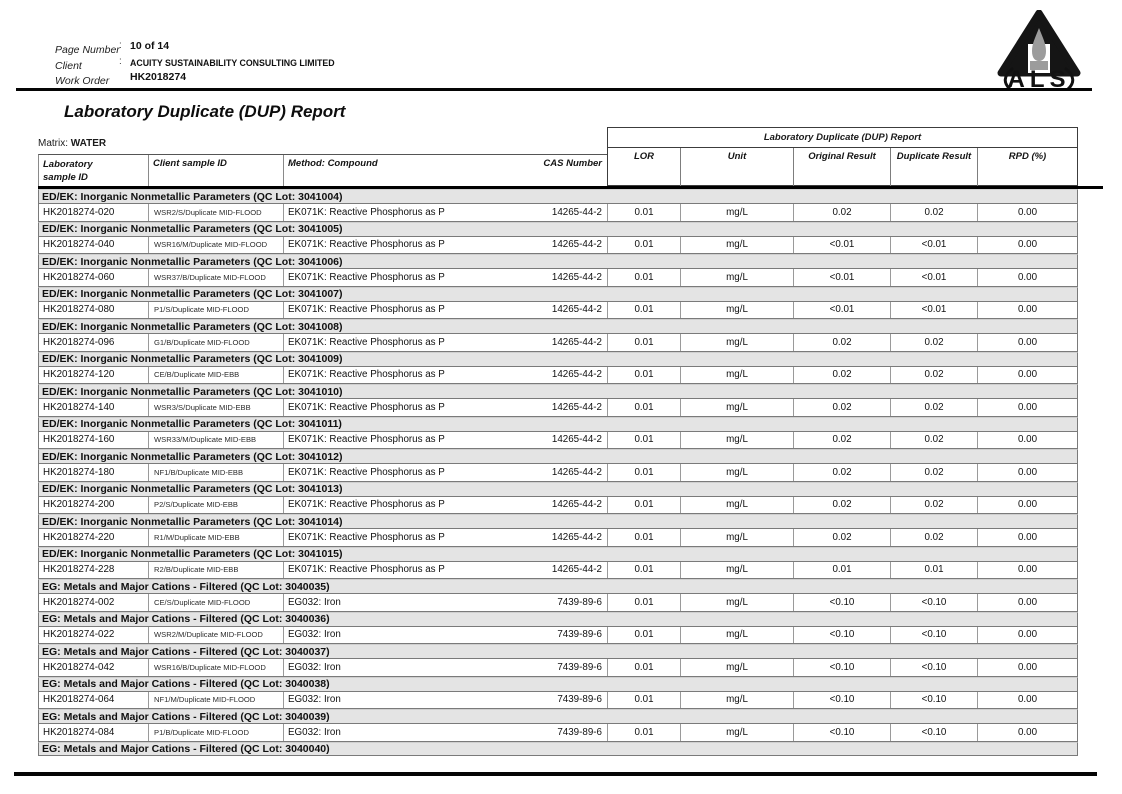  I want to click on cell-laboratory-sample-id: HK2018274-120, so click(94, 374).